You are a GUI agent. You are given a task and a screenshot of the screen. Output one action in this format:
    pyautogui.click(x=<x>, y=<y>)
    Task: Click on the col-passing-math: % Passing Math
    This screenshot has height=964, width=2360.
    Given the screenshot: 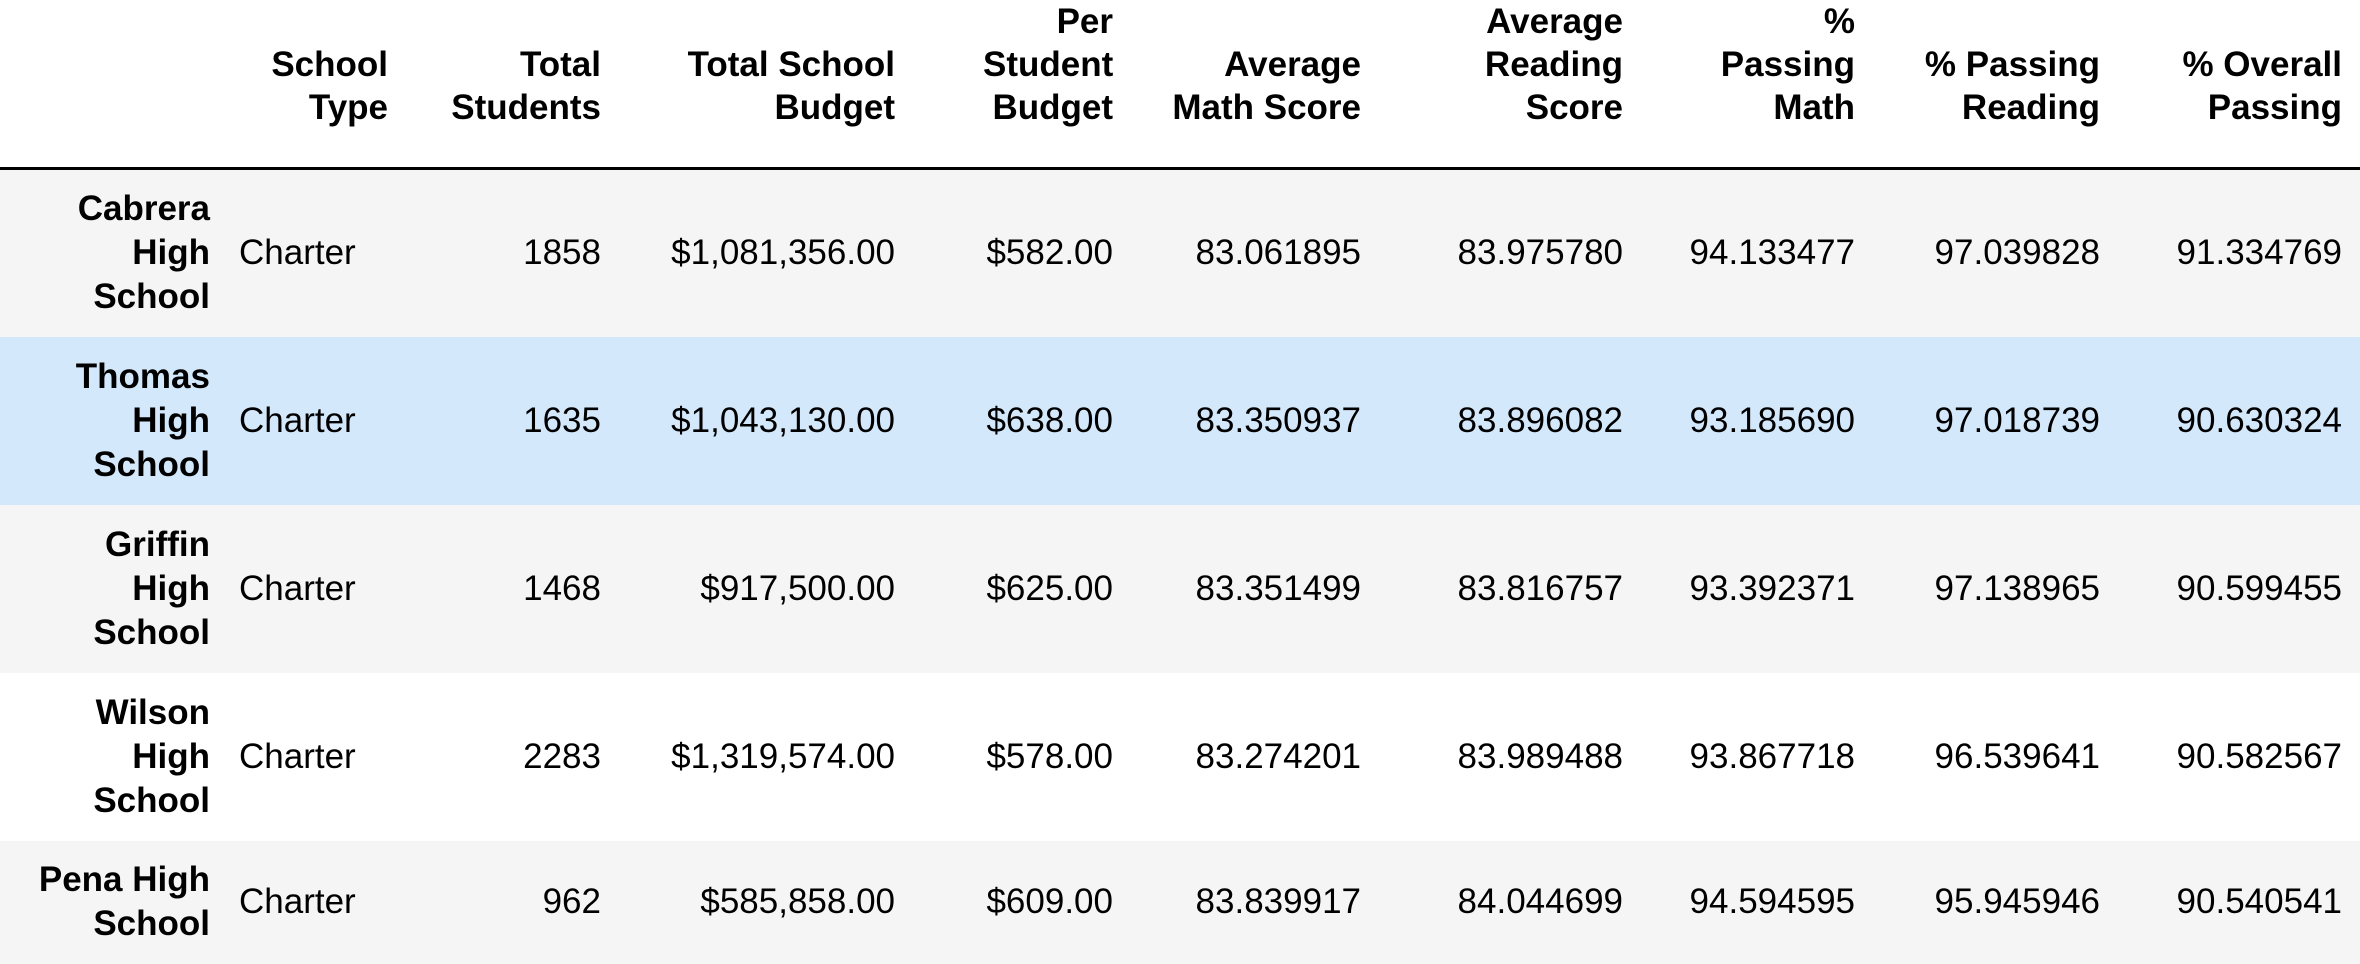 What is the action you would take?
    pyautogui.click(x=1757, y=85)
    